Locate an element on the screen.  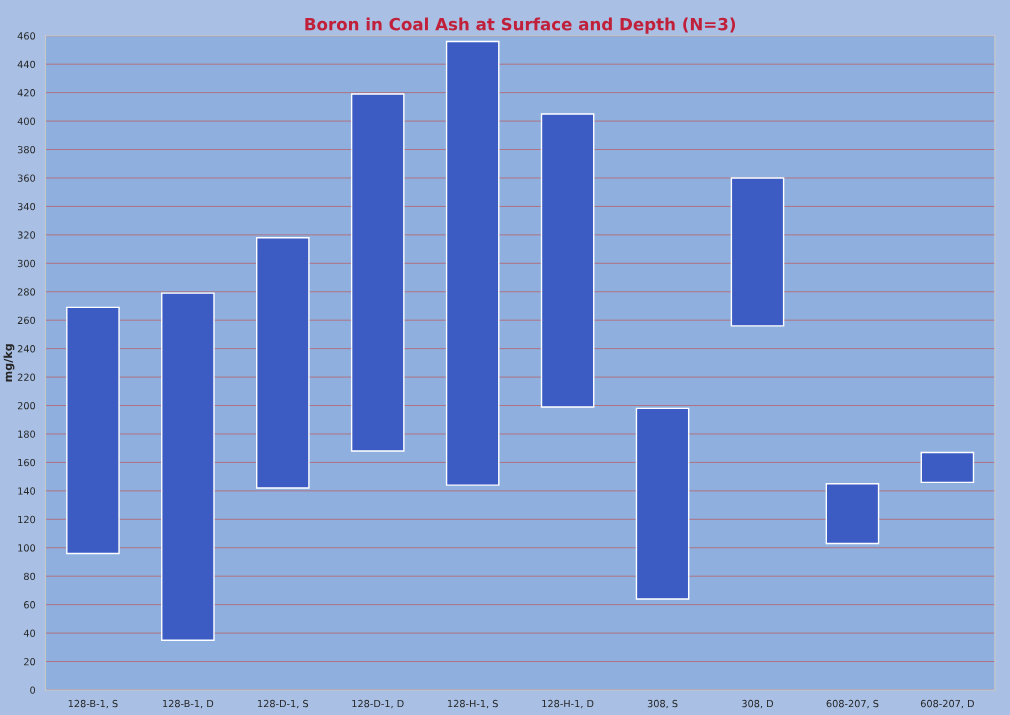
x-tick-label: 128-B-1, S is located at coordinates (93, 704).